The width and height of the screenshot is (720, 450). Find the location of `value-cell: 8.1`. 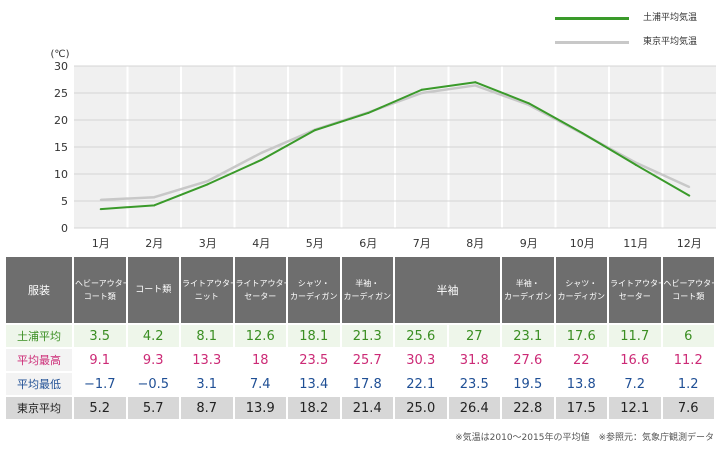

value-cell: 8.1 is located at coordinates (207, 337).